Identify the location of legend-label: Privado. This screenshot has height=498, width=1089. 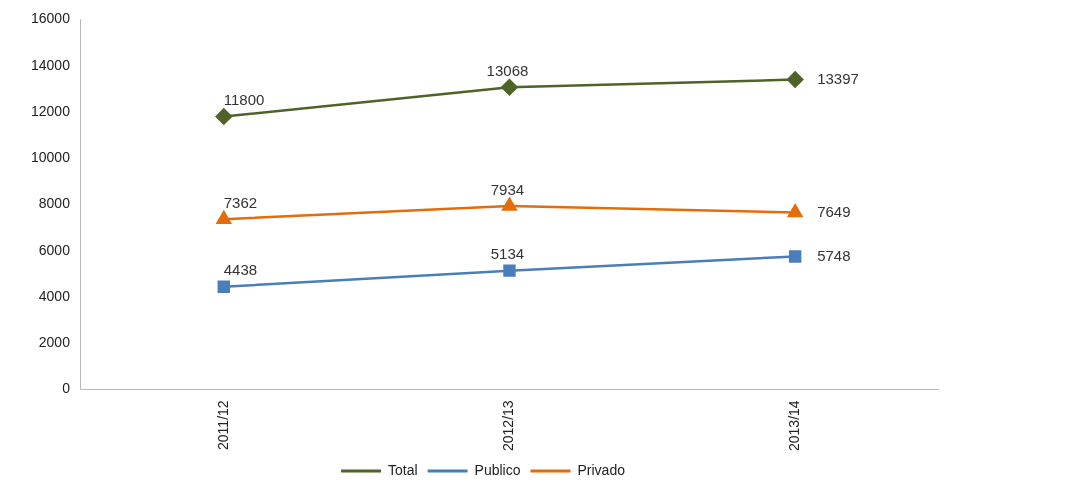
(601, 469).